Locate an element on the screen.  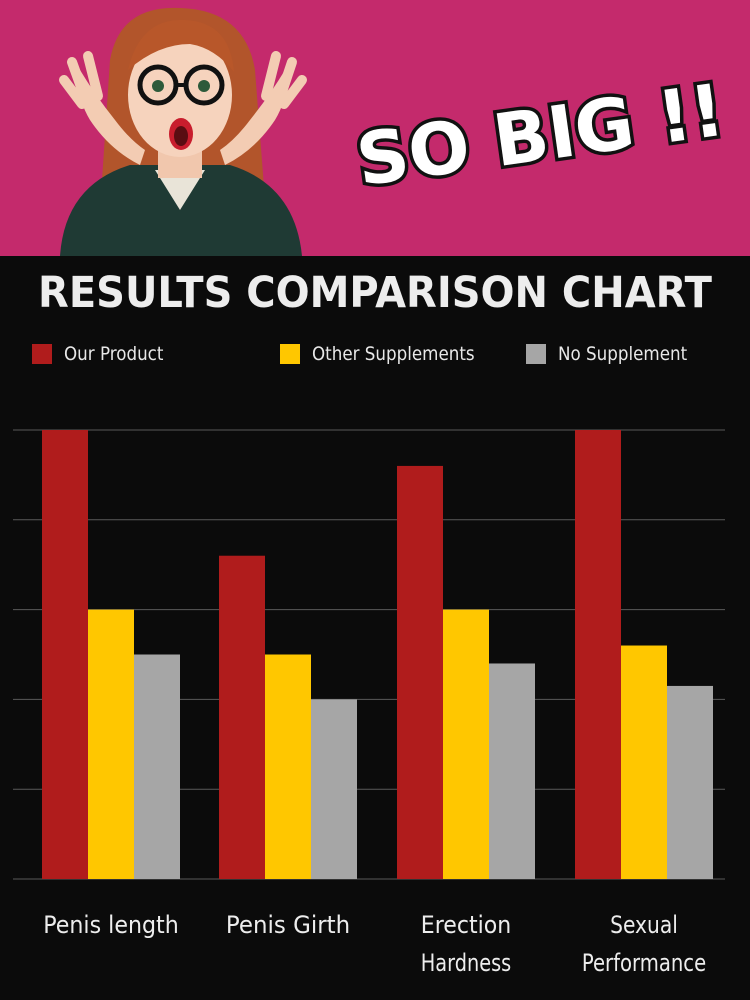
legend-item-other-supplements: Other Supplements is located at coordinates (388, 354).